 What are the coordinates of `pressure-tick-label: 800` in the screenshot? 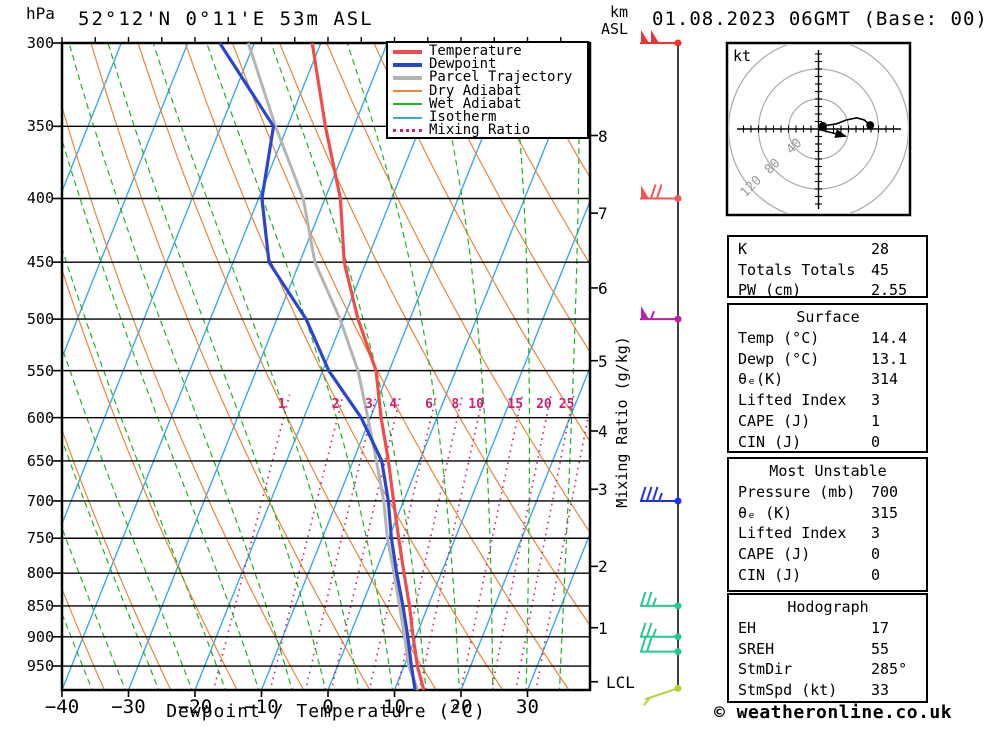 It's located at (40, 573).